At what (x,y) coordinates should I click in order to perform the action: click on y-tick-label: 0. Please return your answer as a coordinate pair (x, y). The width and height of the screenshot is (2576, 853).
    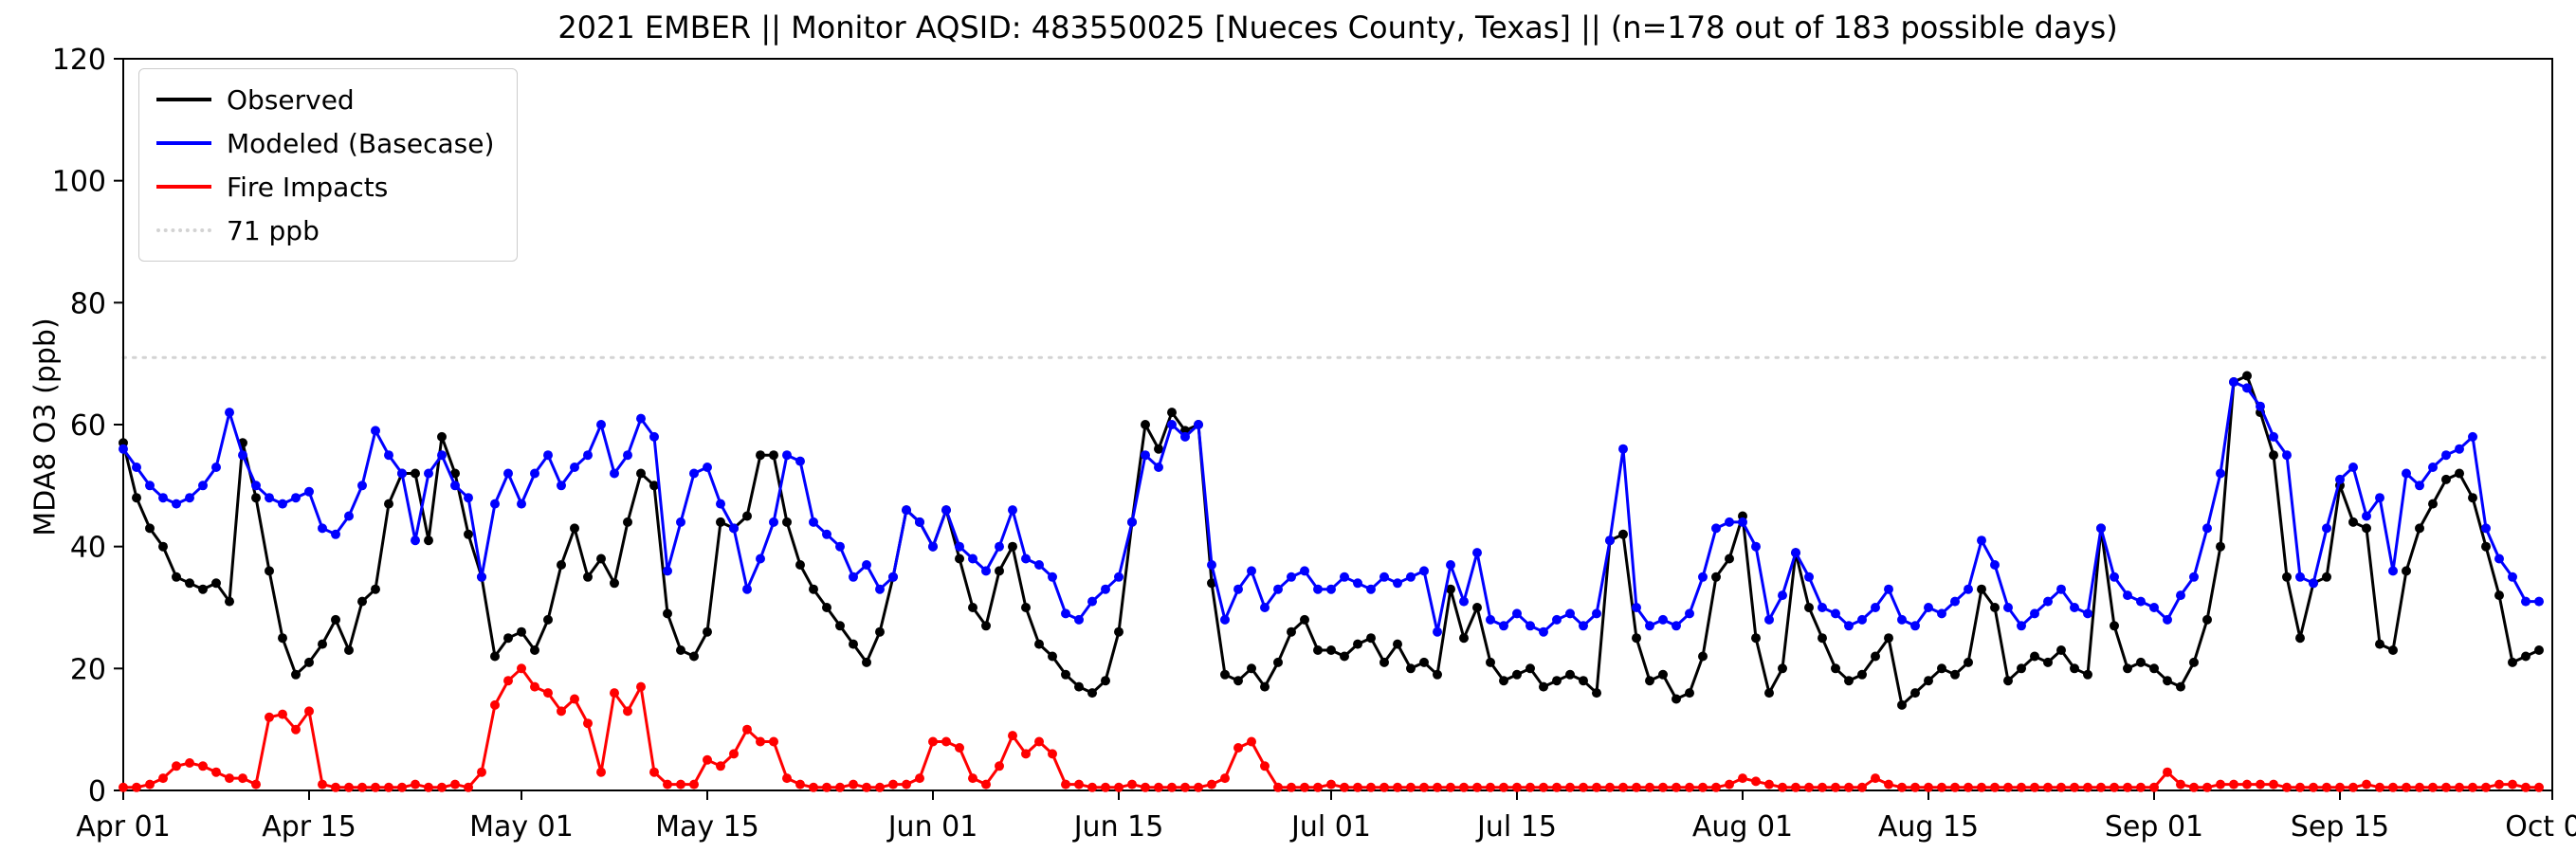
    Looking at the image, I should click on (97, 791).